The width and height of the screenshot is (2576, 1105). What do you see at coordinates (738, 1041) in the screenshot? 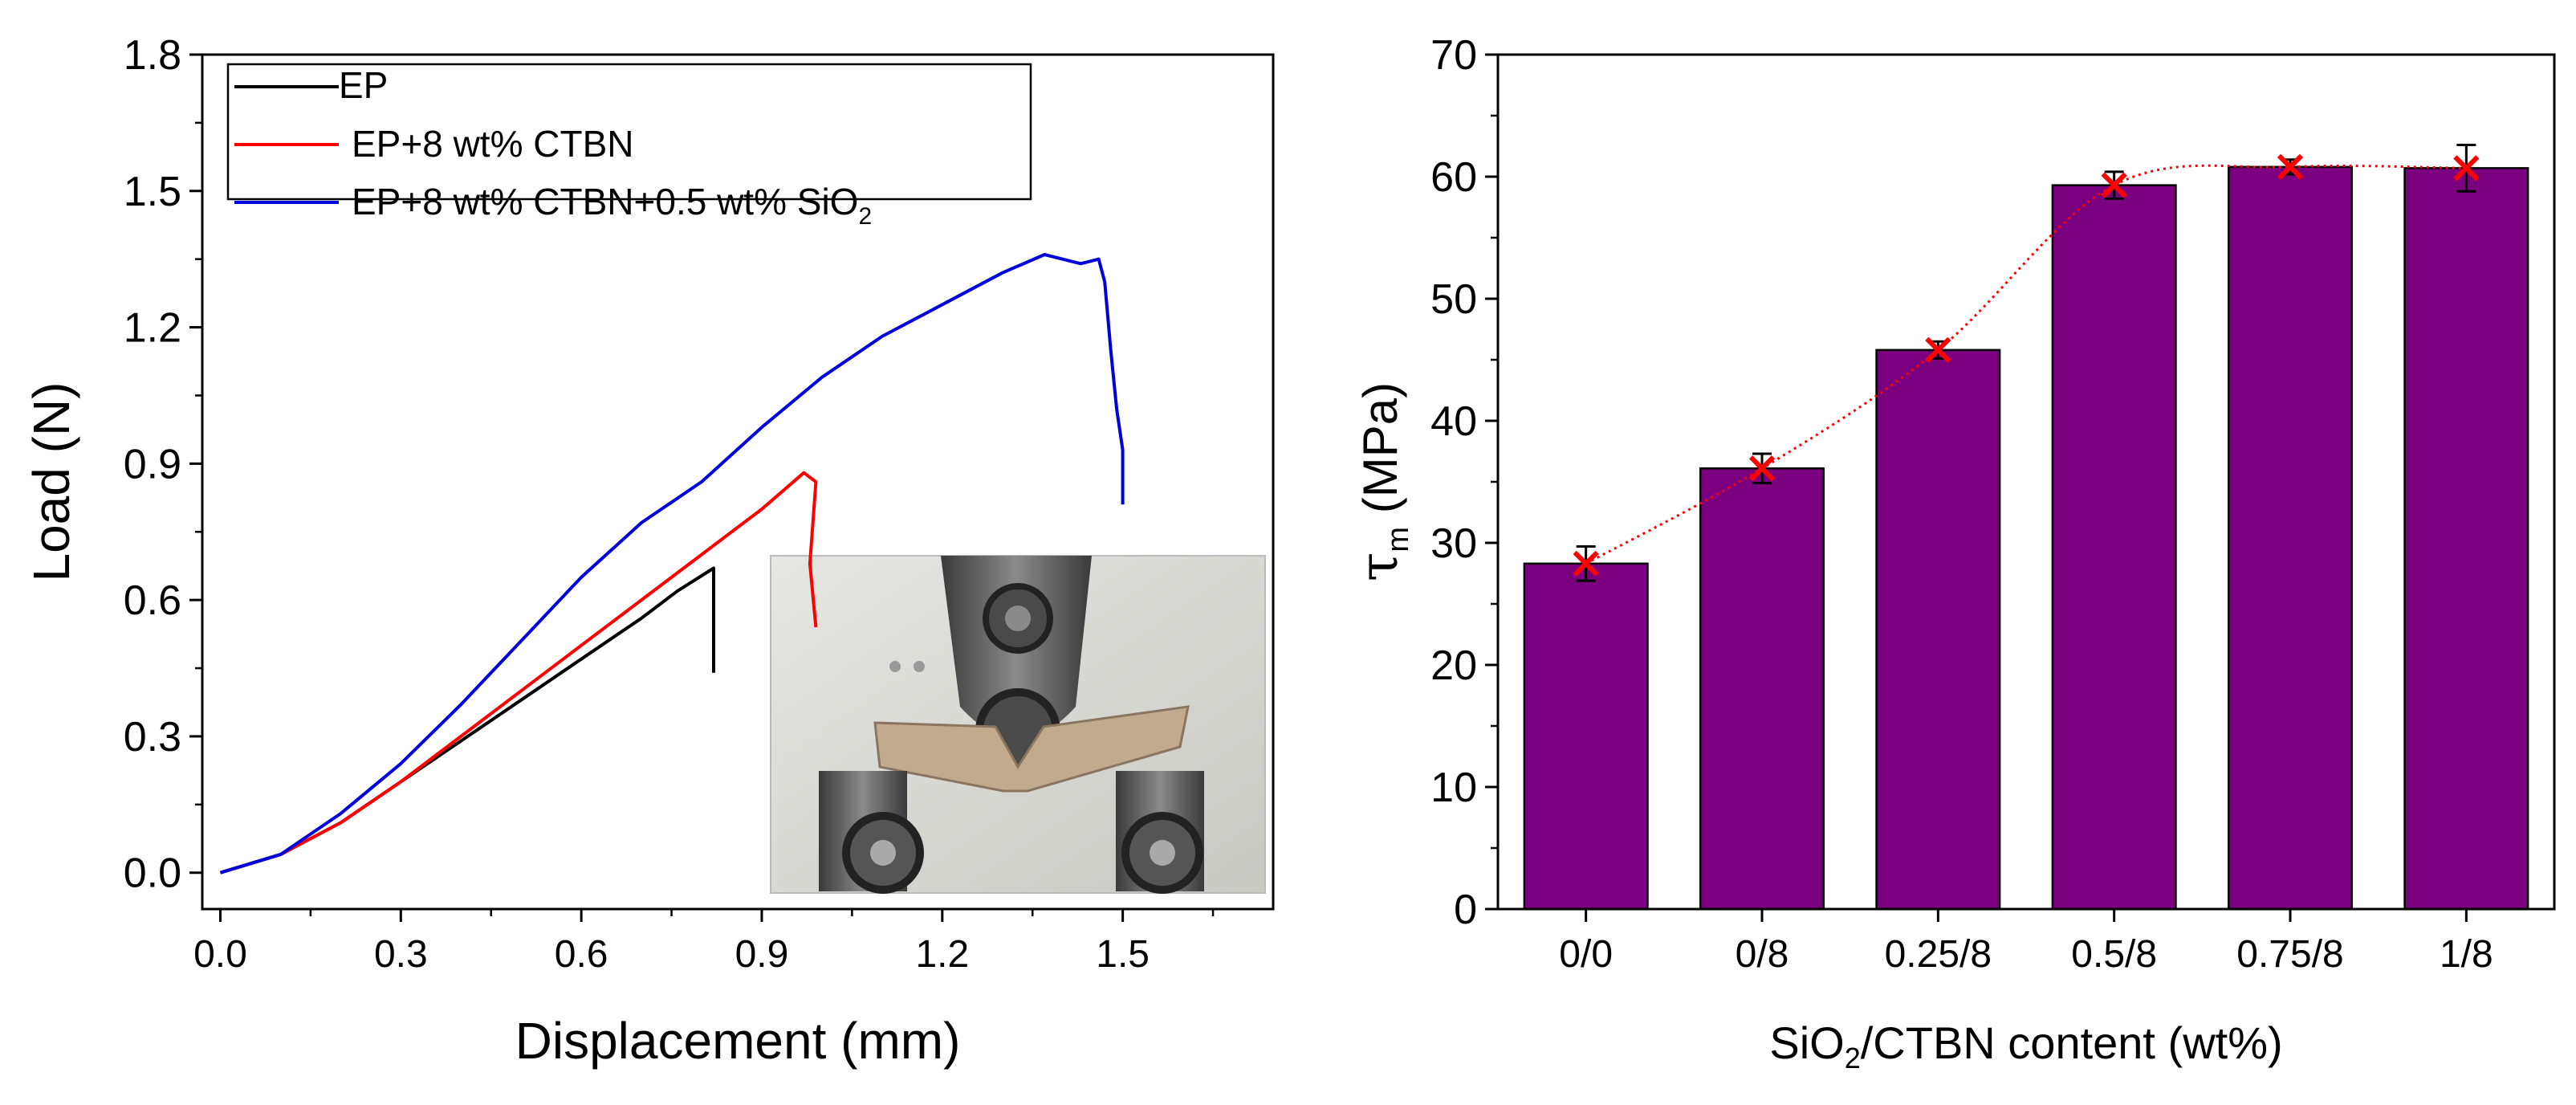
I see `left-x-axis-label: Displacement (mm)` at bounding box center [738, 1041].